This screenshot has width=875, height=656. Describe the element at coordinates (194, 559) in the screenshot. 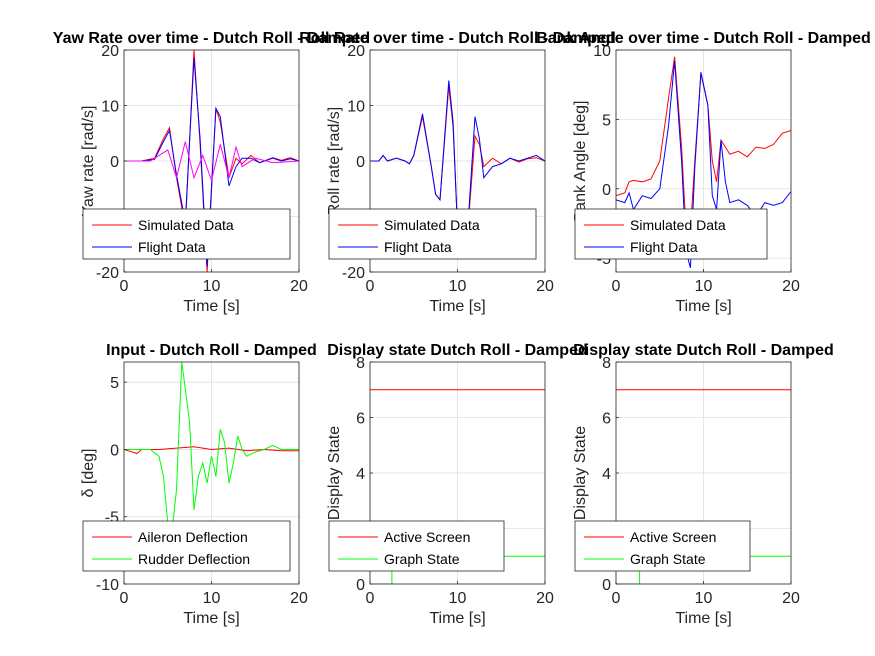

I see `legend-entry: Rudder Deflection` at that location.